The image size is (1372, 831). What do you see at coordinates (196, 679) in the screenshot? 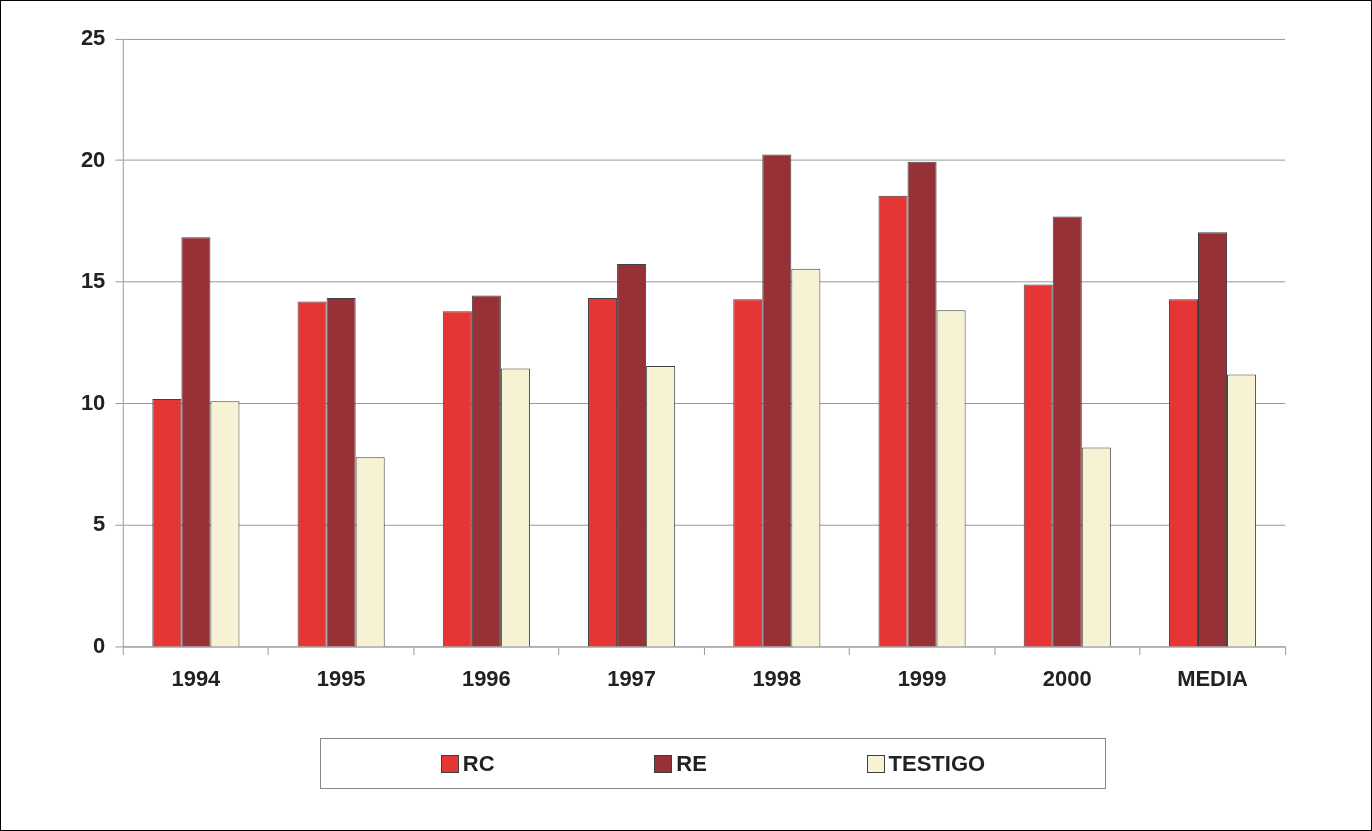
I see `x-tick-label: 1994` at bounding box center [196, 679].